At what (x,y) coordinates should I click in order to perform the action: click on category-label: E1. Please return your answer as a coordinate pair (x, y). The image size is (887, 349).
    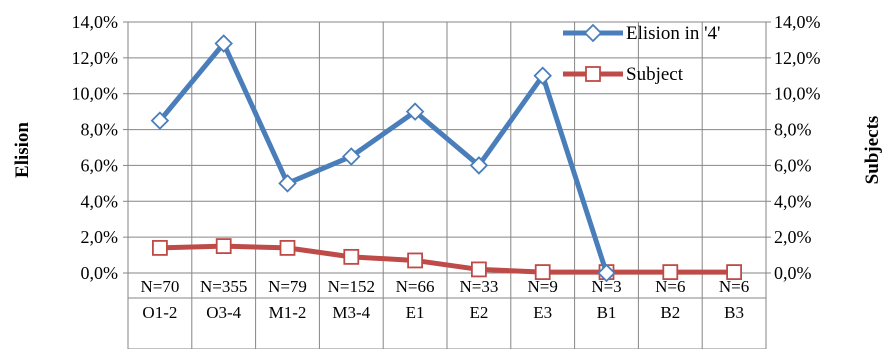
    Looking at the image, I should click on (415, 312).